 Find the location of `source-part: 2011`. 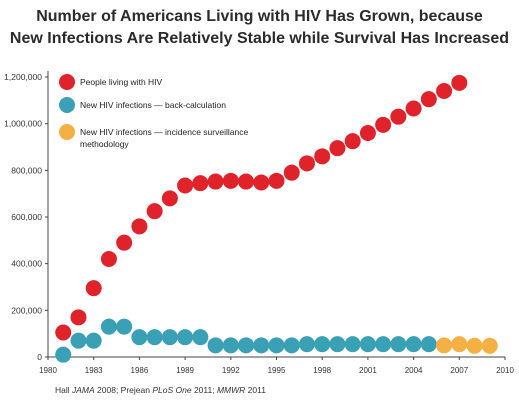

source-part: 2011 is located at coordinates (255, 390).